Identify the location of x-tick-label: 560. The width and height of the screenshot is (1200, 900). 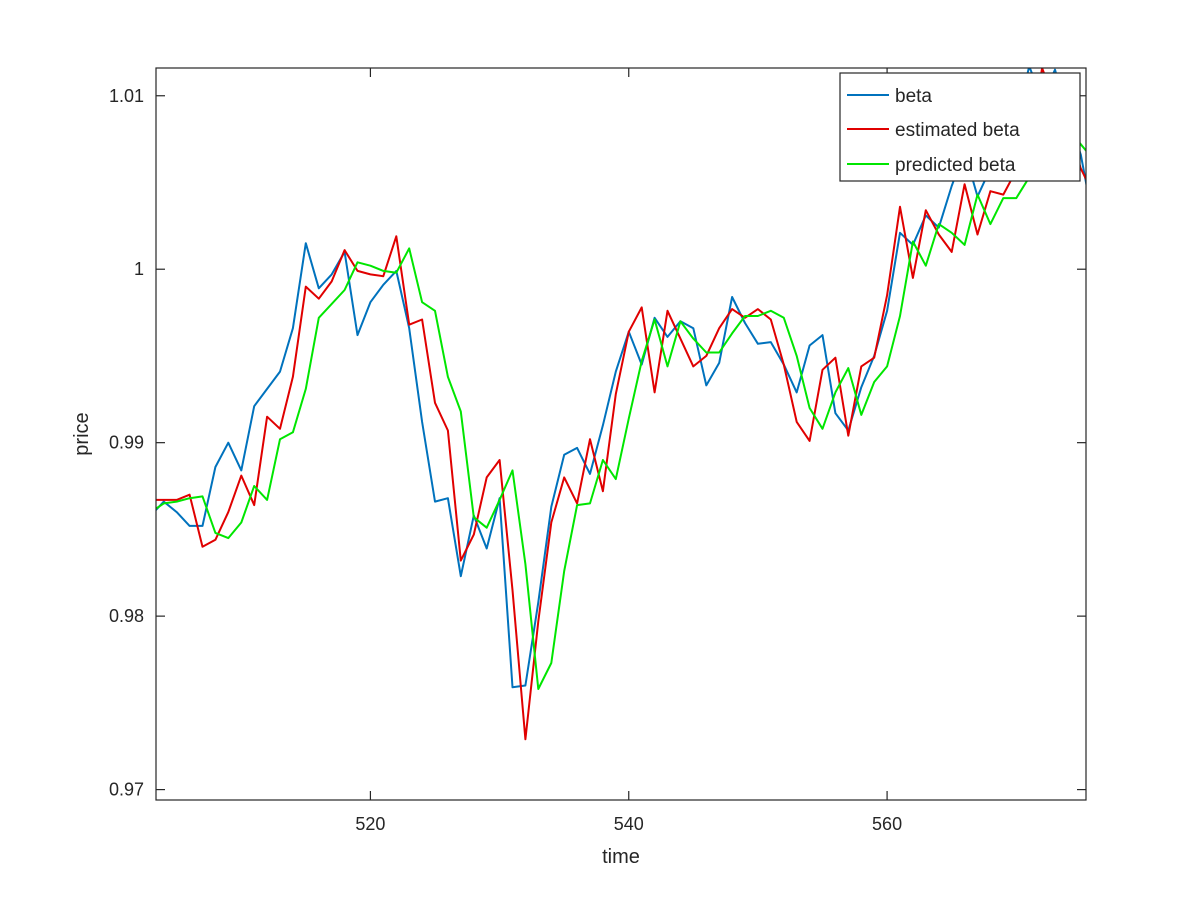
(887, 824).